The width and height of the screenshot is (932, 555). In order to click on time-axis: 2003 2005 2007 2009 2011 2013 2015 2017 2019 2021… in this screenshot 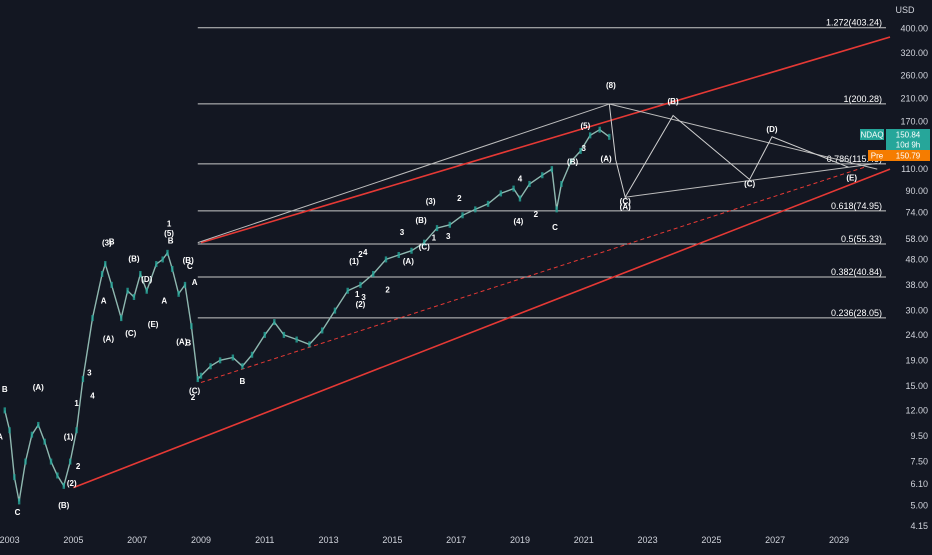, I will do `click(424, 540)`.